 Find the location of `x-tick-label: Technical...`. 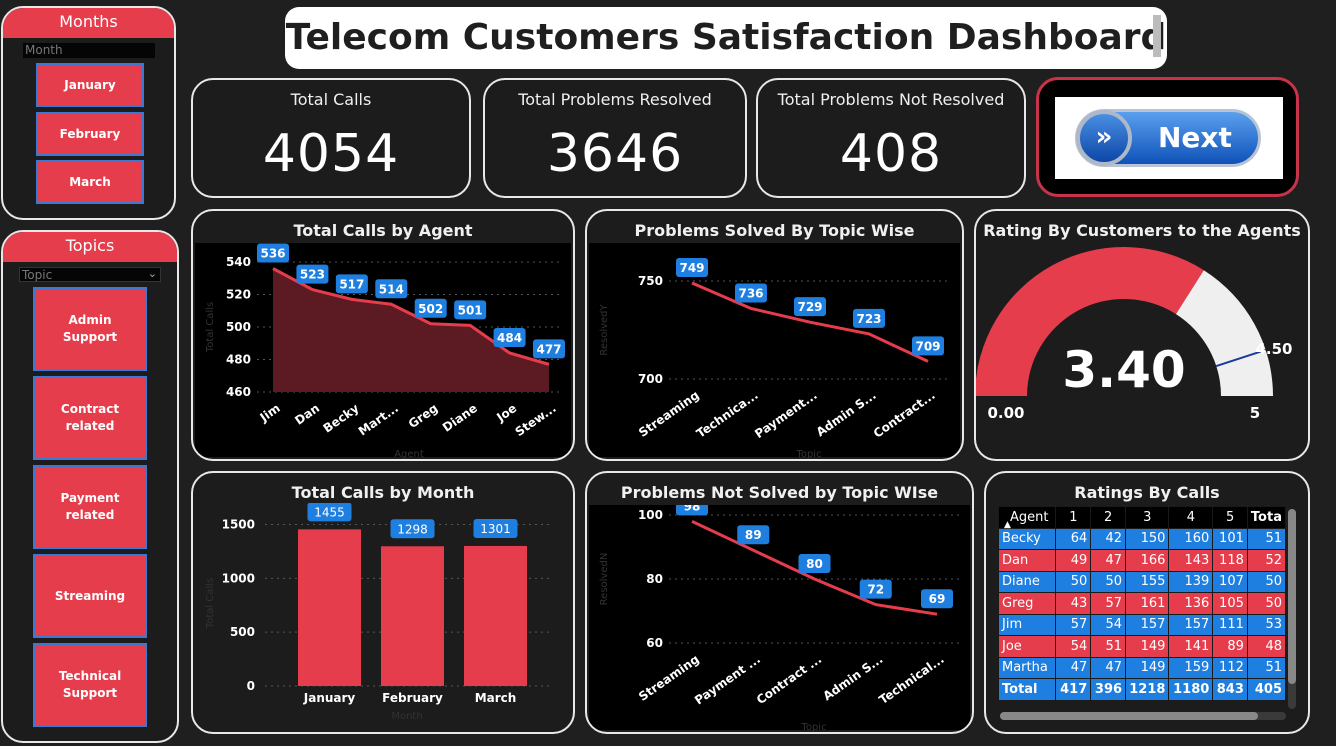

x-tick-label: Technical... is located at coordinates (911, 679).